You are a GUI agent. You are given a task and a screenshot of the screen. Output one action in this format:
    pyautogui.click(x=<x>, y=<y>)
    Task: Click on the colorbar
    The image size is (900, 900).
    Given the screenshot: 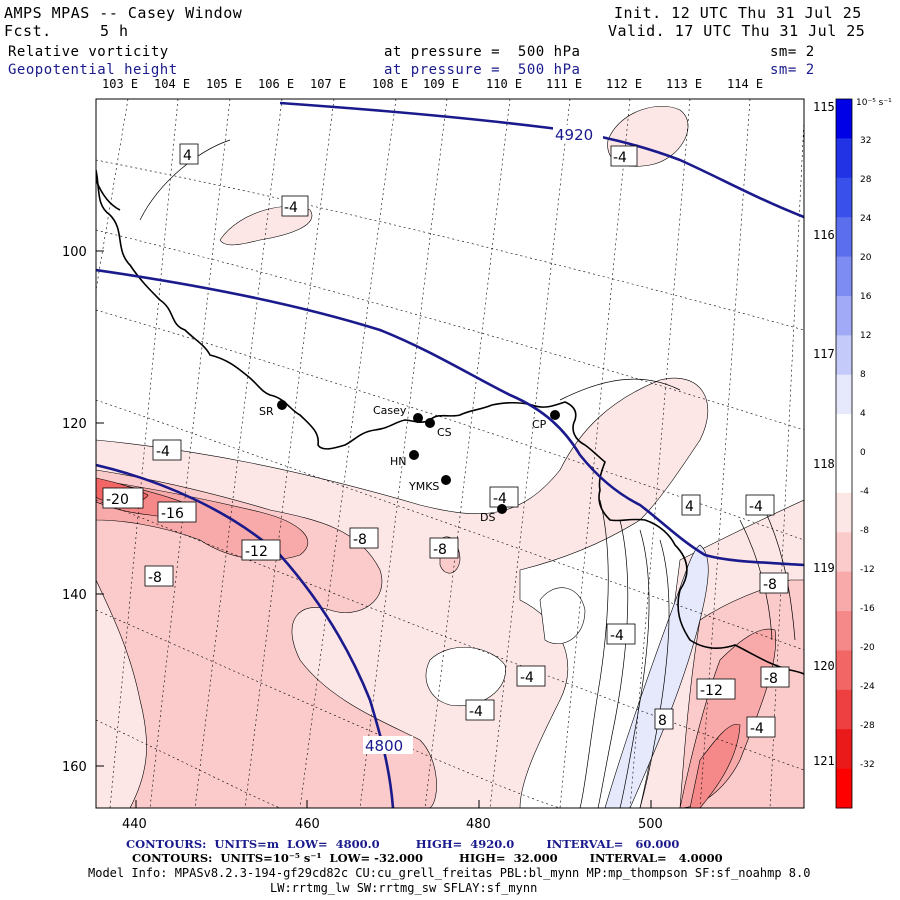 What is the action you would take?
    pyautogui.click(x=844, y=453)
    